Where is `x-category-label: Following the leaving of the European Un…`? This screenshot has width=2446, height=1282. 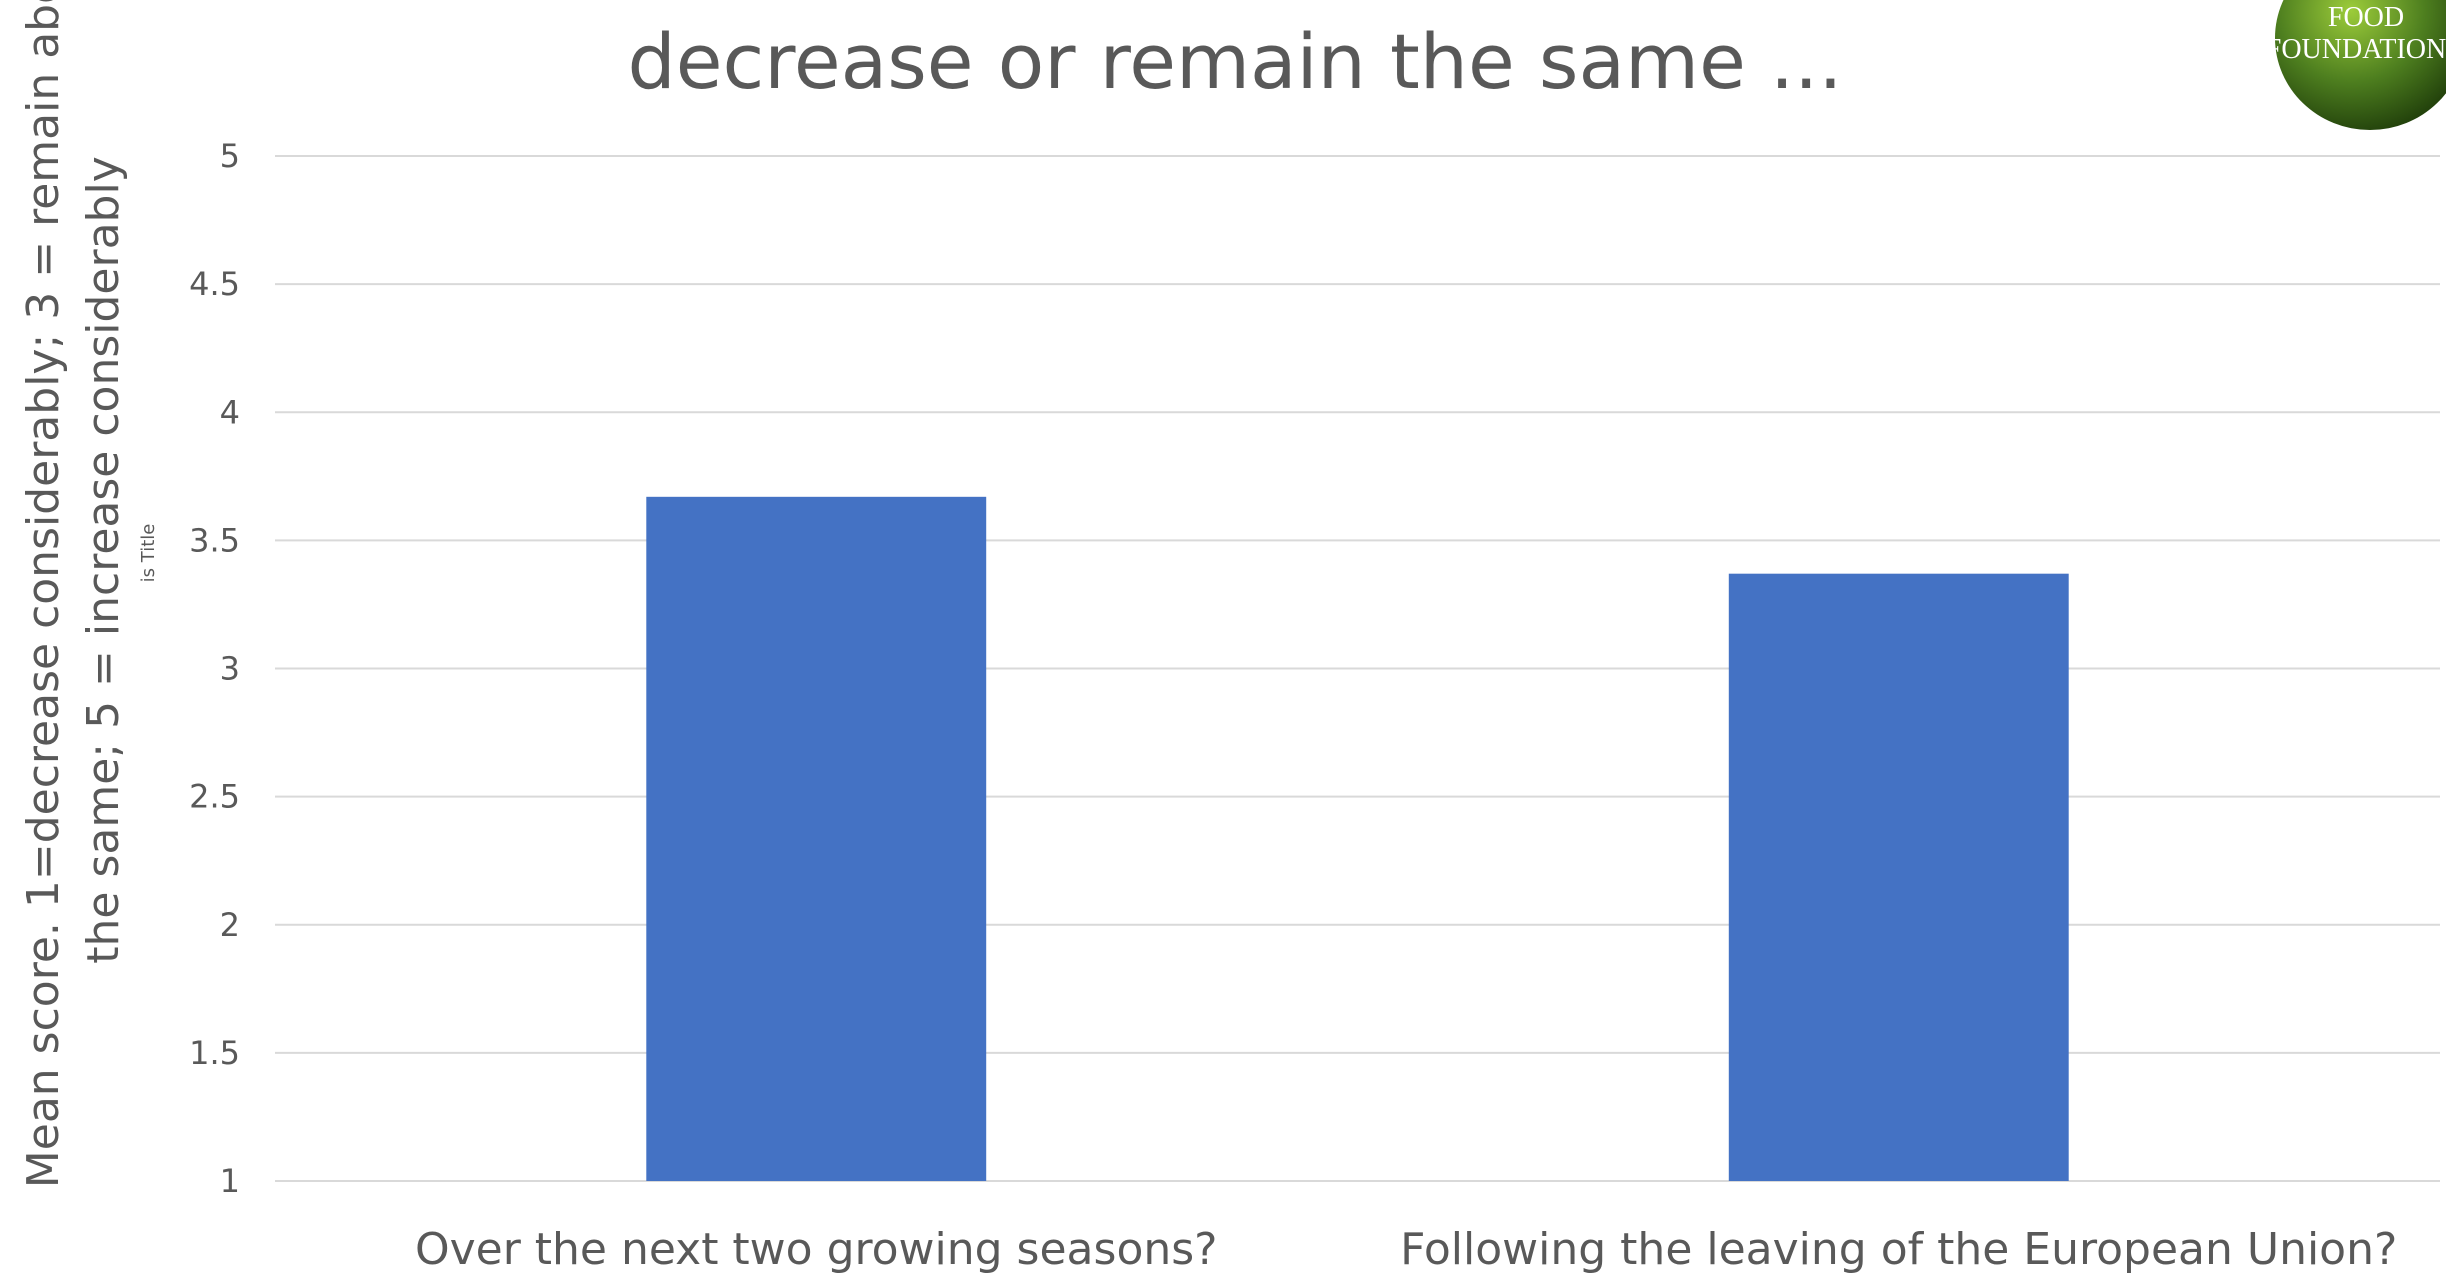 x-category-label: Following the leaving of the European Un… is located at coordinates (1898, 1249).